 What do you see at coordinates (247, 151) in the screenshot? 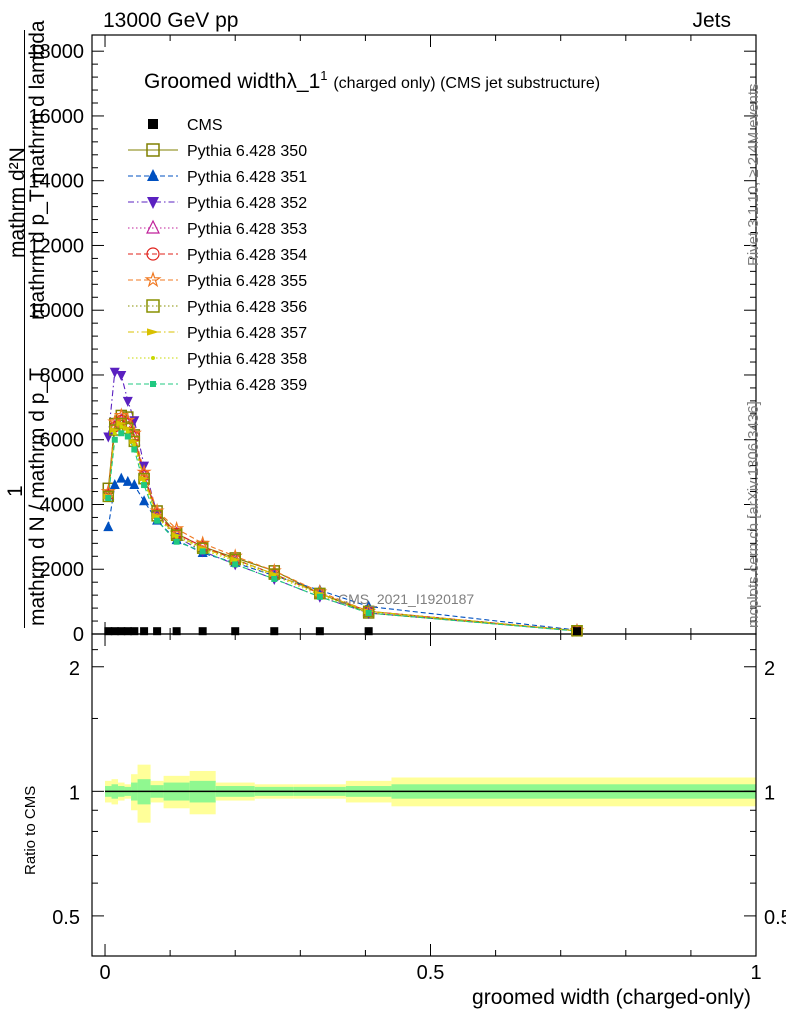
I see `legend-label: Pythia 6.428 350` at bounding box center [247, 151].